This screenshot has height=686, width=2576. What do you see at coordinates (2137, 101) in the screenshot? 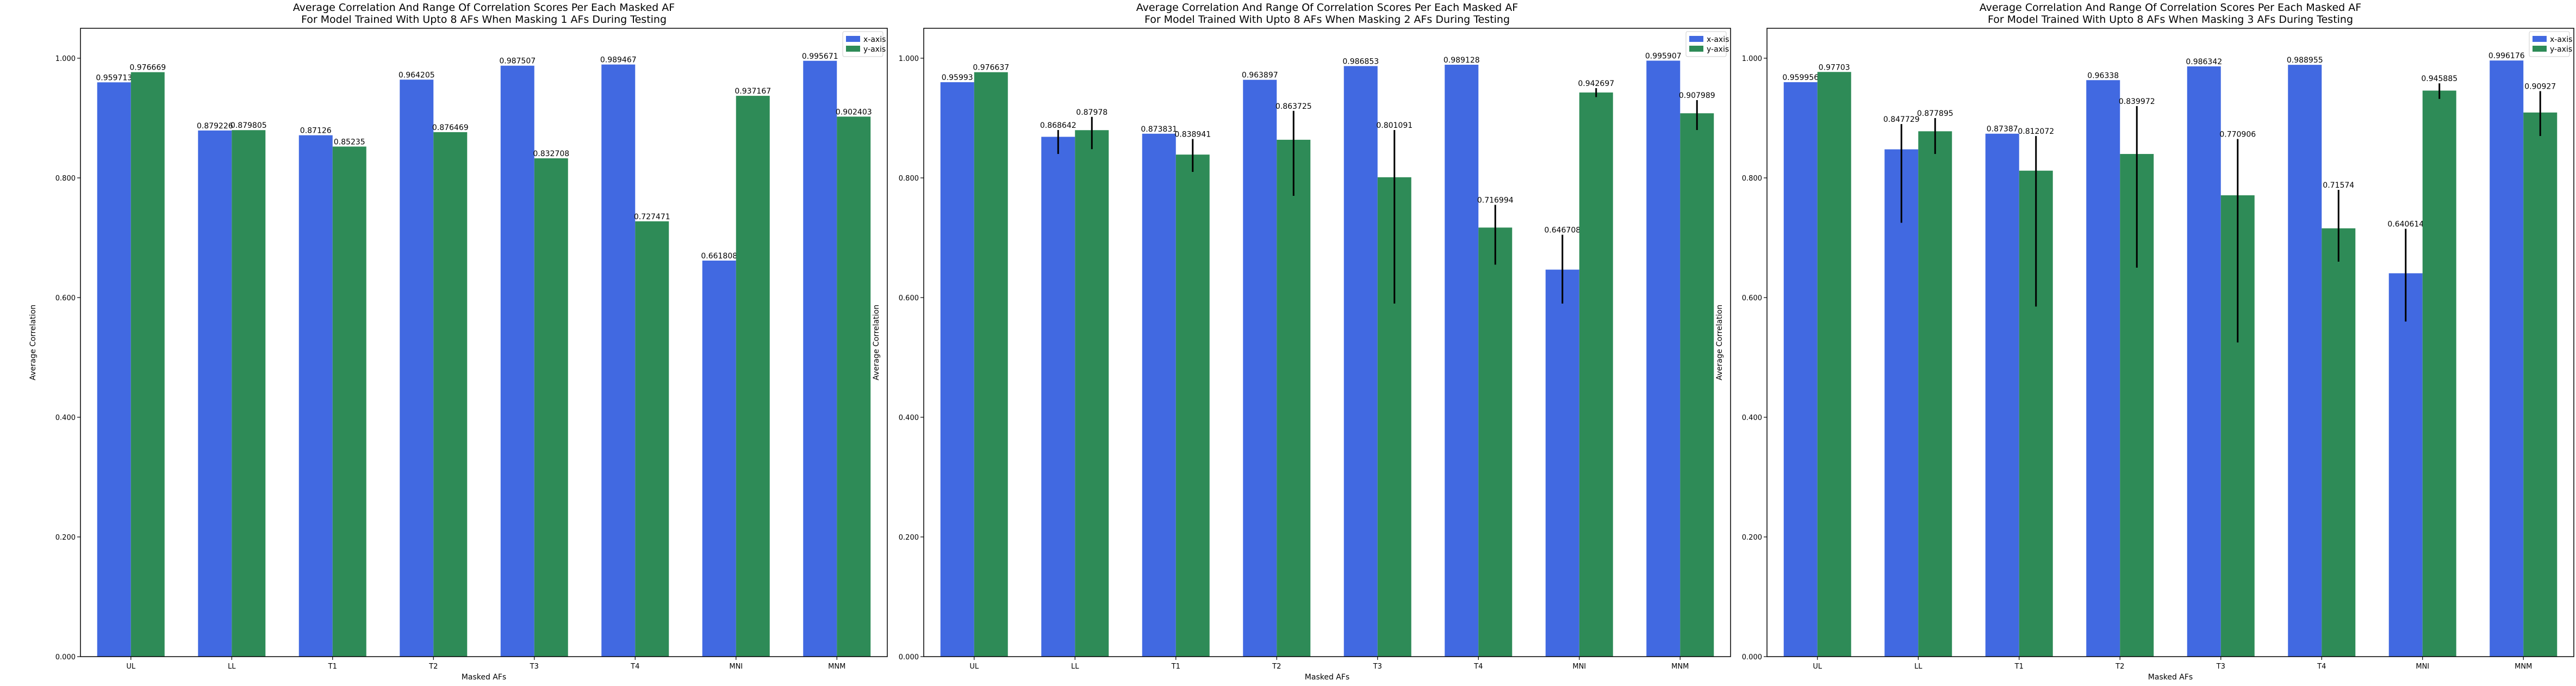
I see `data-label-y-axis-T2: 0.839972` at bounding box center [2137, 101].